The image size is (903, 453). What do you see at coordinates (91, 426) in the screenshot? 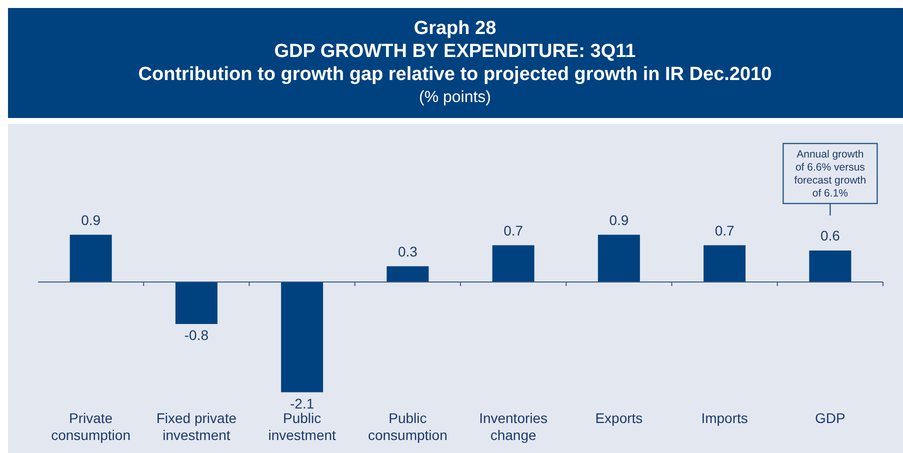
I see `x-tick-label: Private consumption` at bounding box center [91, 426].